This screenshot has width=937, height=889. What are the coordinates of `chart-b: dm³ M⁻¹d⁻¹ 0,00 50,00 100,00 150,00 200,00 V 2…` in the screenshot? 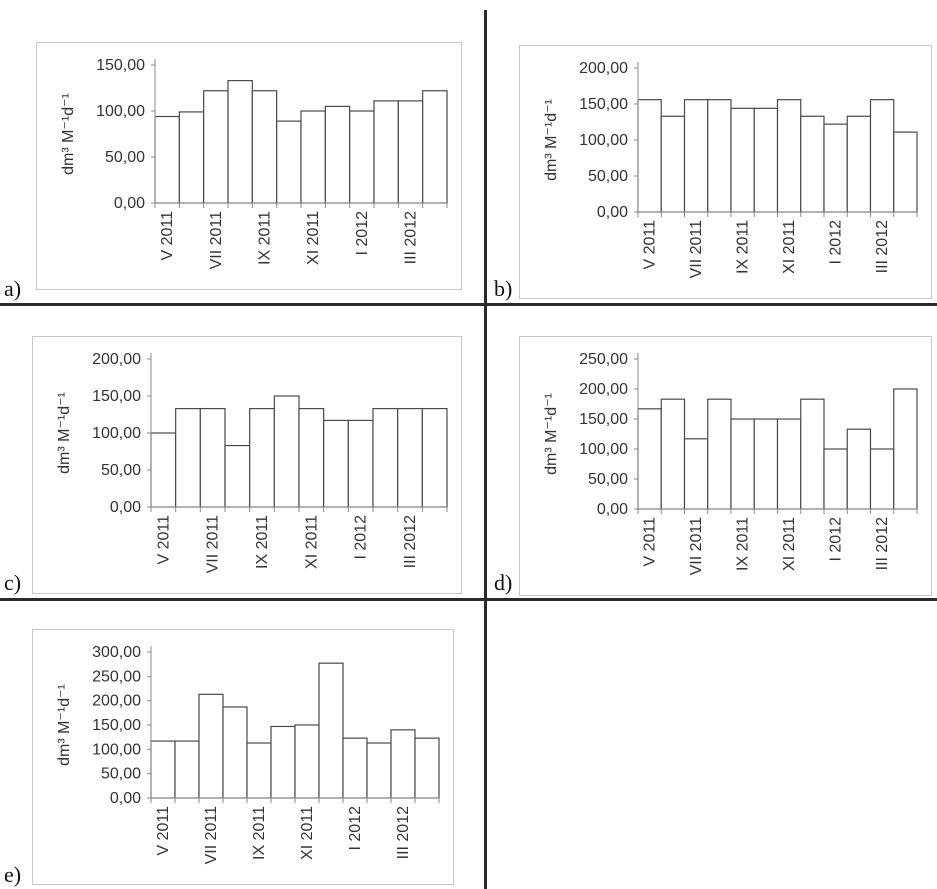 It's located at (730, 169).